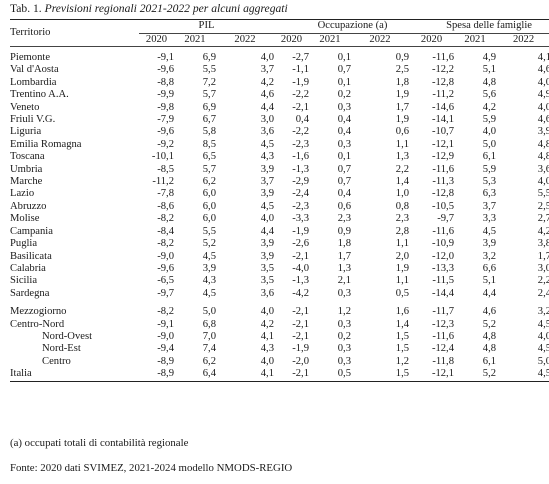  What do you see at coordinates (489, 70) in the screenshot?
I see `value-cell: 5,1` at bounding box center [489, 70].